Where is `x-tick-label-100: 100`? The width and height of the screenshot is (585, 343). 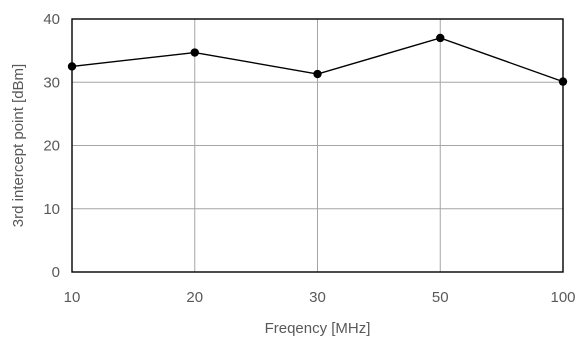
x-tick-label-100: 100 is located at coordinates (562, 297).